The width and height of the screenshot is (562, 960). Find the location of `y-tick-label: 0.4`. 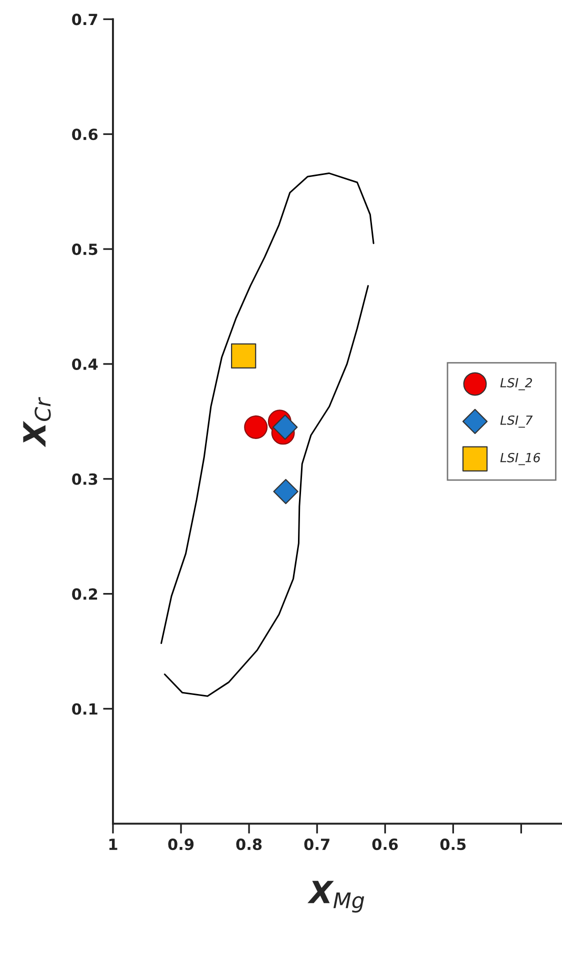

y-tick-label: 0.4 is located at coordinates (85, 364).